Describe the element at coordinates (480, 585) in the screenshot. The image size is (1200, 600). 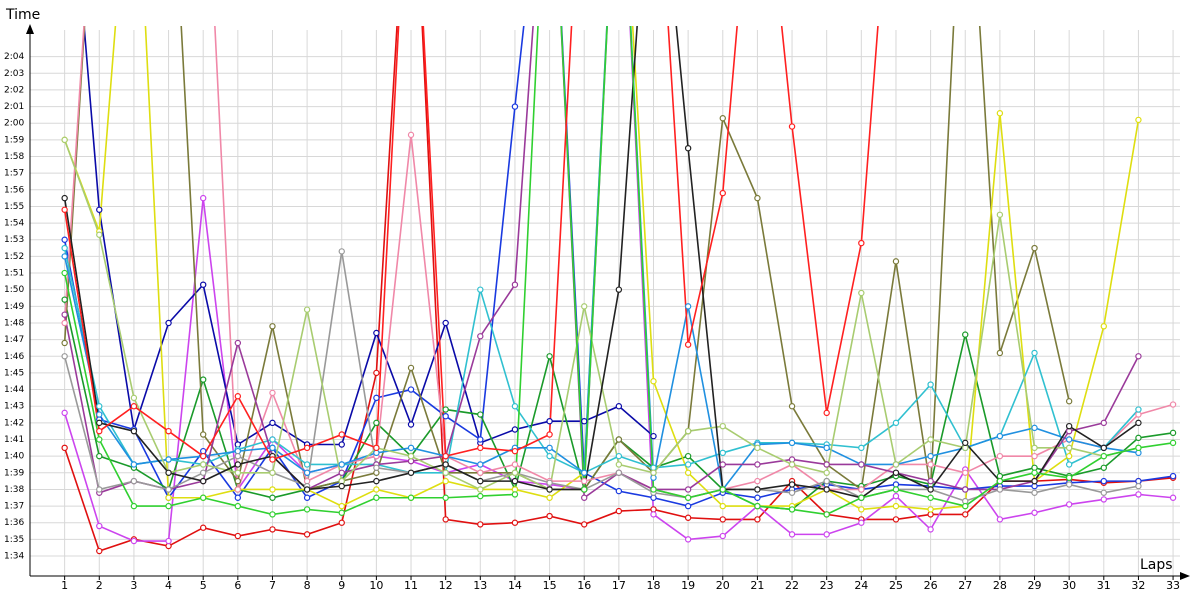
I see `x-tick-label: 13` at that location.